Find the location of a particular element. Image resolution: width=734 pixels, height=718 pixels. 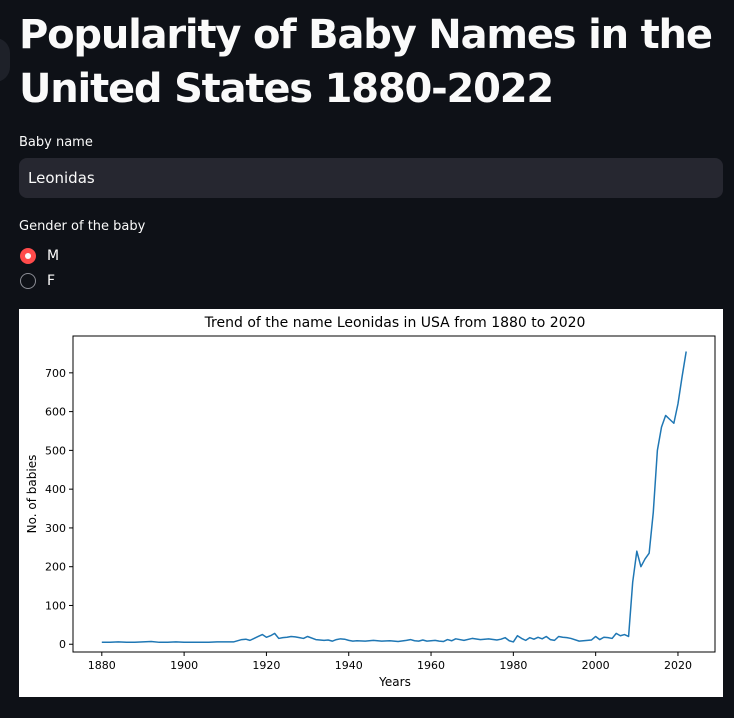

gender-option-f: F is located at coordinates (37, 281).